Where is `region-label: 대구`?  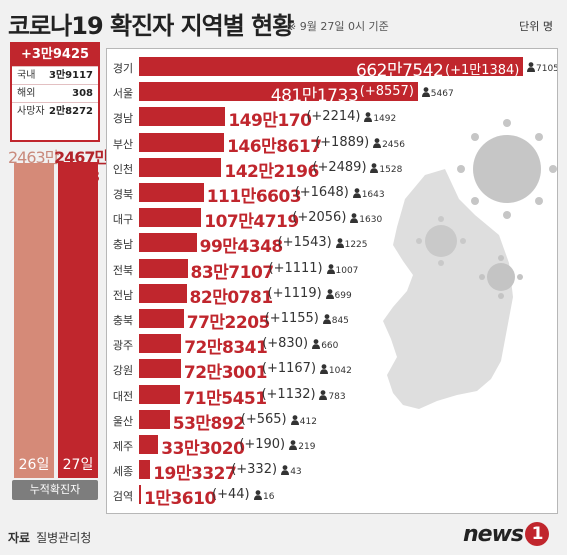 region-label: 대구 is located at coordinates (123, 220).